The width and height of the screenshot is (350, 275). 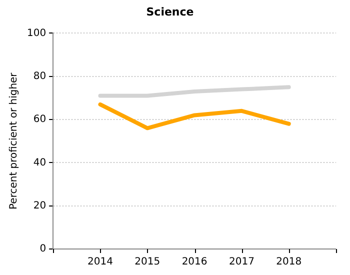 I want to click on y-tick-label: 60, so click(x=39, y=120).